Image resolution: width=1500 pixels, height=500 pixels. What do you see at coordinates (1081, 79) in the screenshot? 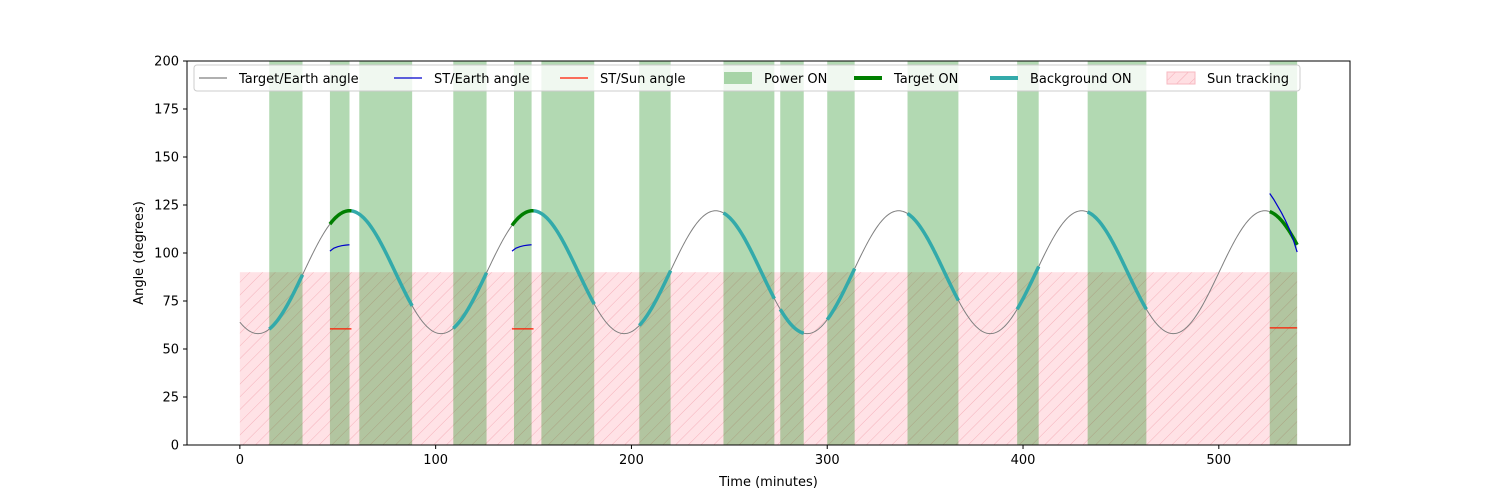
I see `legend-label: Background ON` at bounding box center [1081, 79].